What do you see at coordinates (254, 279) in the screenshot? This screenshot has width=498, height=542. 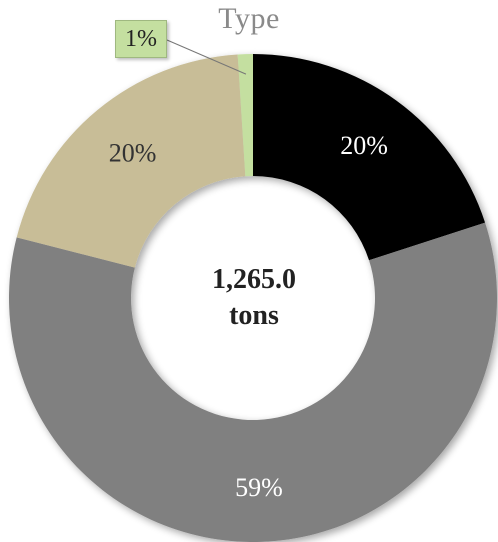 I see `center-total-value: 1,265.0` at bounding box center [254, 279].